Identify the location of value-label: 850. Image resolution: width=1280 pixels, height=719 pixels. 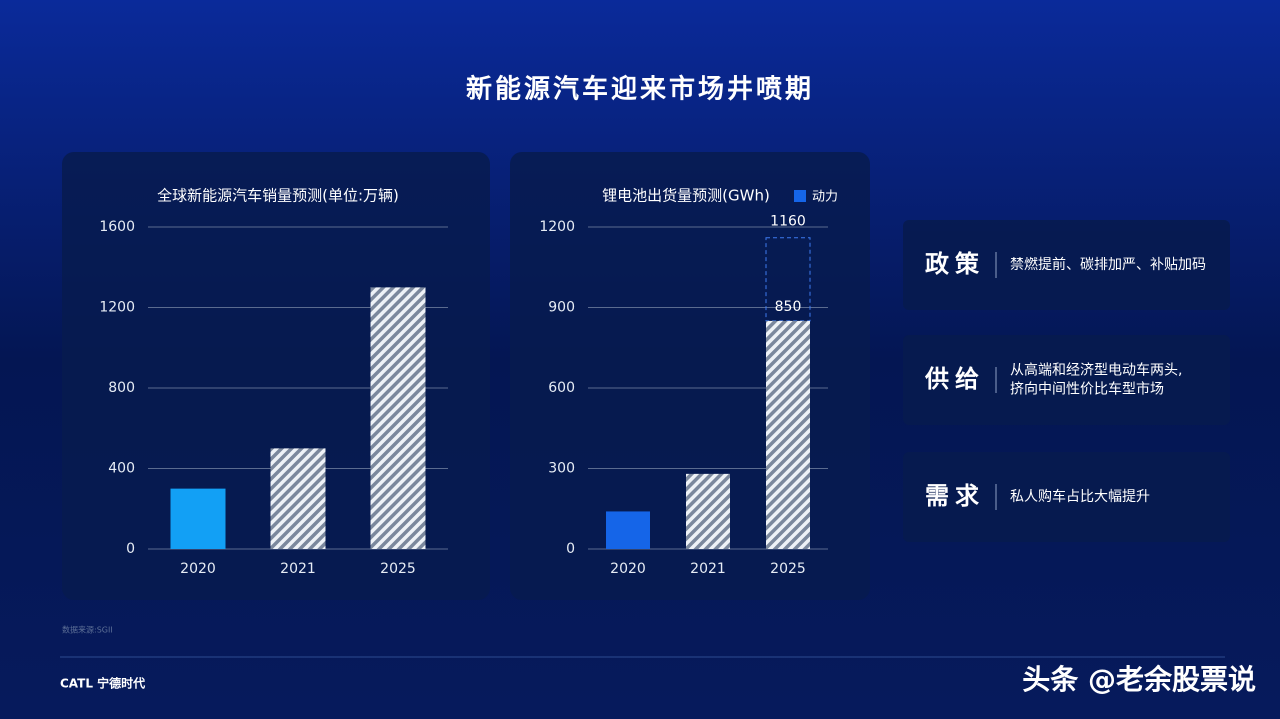
(788, 307).